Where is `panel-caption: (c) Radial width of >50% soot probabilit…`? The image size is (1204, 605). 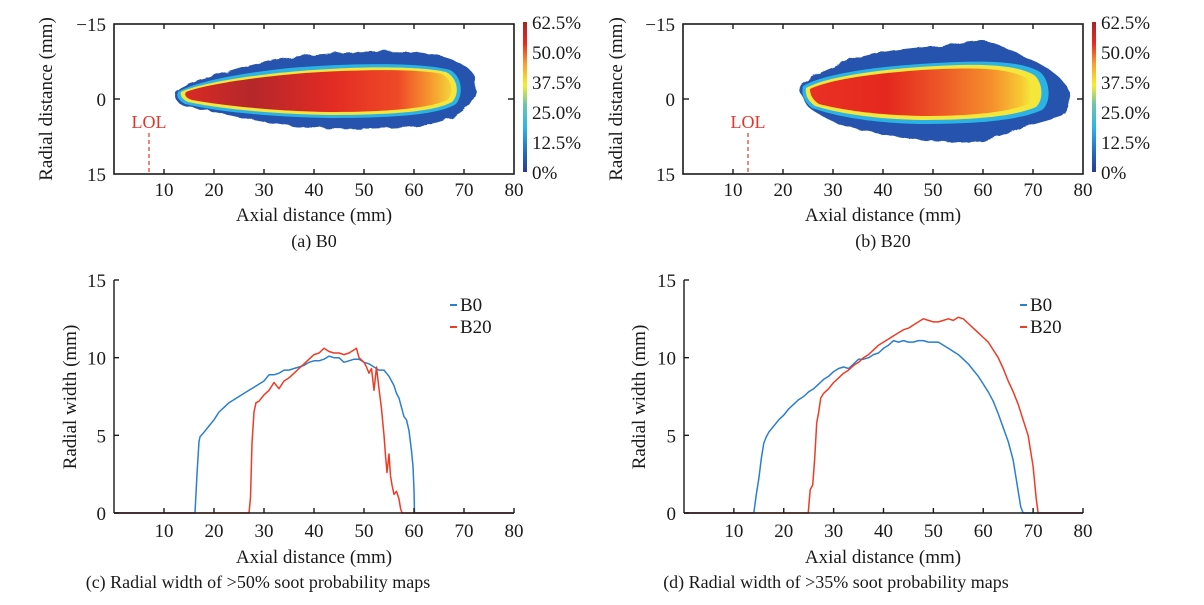
panel-caption: (c) Radial width of >50% soot probabilit… is located at coordinates (258, 582).